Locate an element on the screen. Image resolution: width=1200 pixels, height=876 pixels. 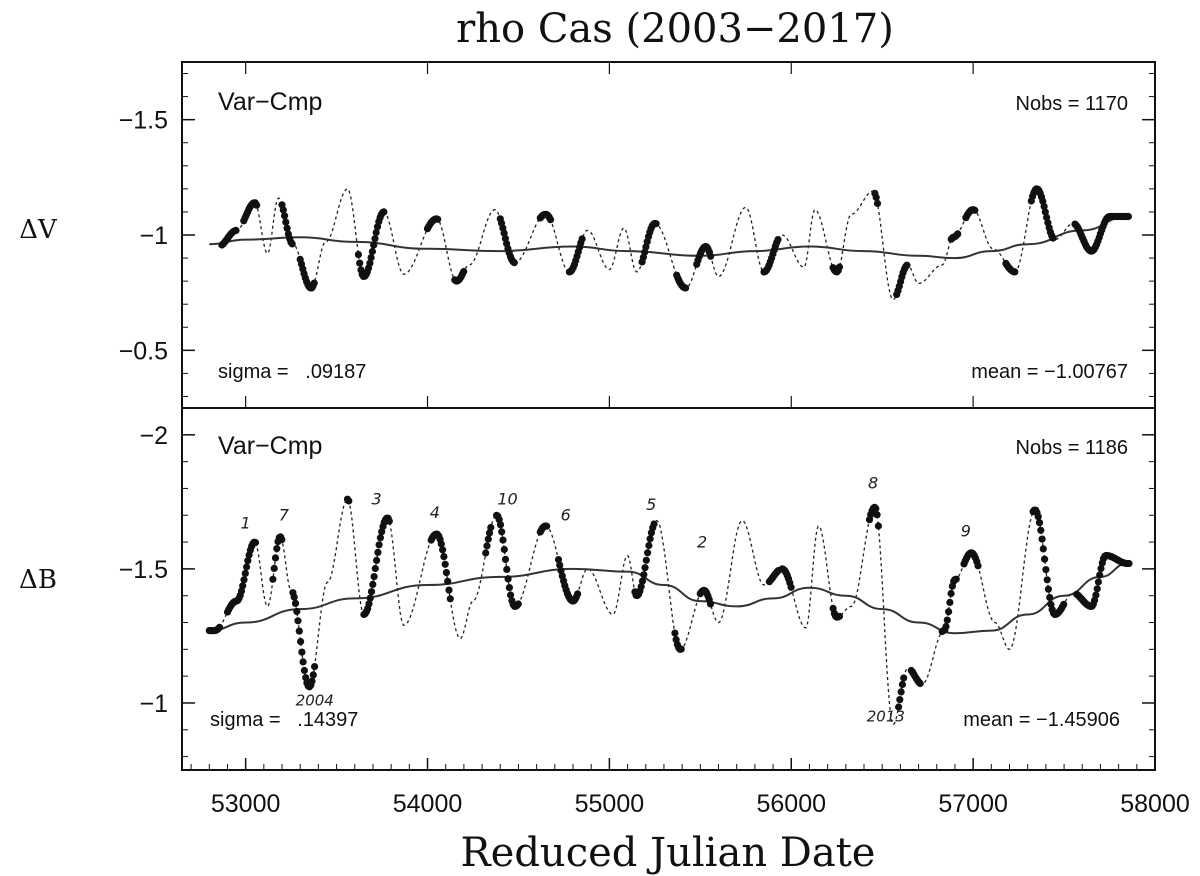
mean-text-v: mean = −1.00767 is located at coordinates (1049, 372).